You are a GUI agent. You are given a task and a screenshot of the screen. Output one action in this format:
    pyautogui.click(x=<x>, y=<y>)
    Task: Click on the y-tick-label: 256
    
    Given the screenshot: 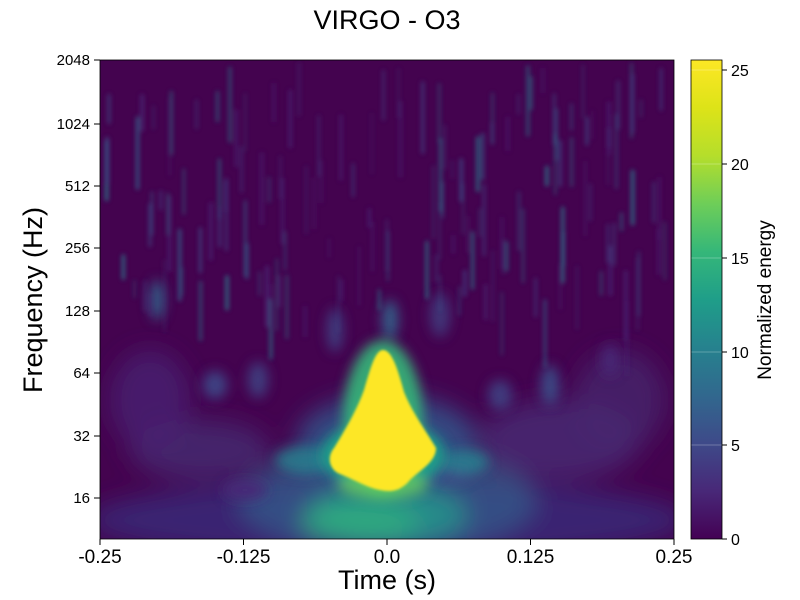 What is the action you would take?
    pyautogui.click(x=77, y=248)
    